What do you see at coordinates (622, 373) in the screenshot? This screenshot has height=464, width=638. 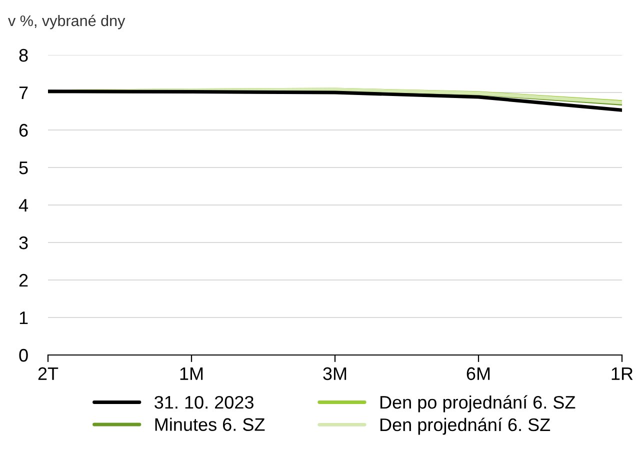 I see `x-tick-label: 1R` at bounding box center [622, 373].